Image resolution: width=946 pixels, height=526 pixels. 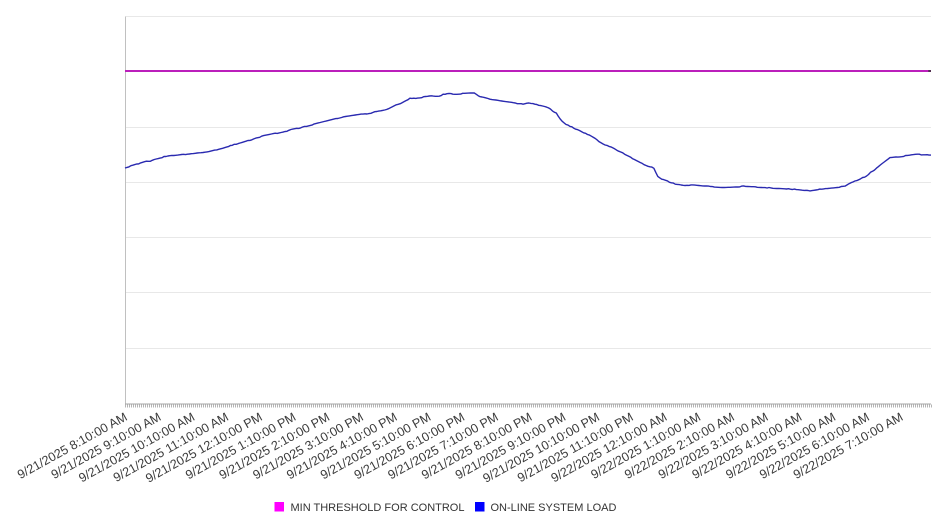 What do you see at coordinates (378, 508) in the screenshot?
I see `svg-text: MIN THRESHOLD FOR CONTROL` at bounding box center [378, 508].